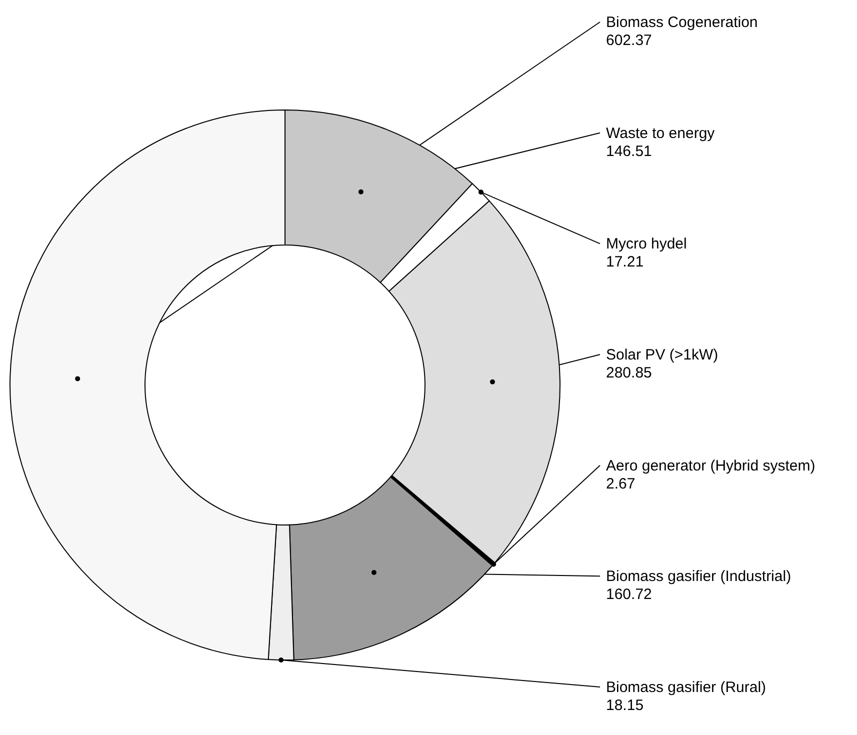  I want to click on slice-label: Biomass Cogeneration, so click(682, 22).